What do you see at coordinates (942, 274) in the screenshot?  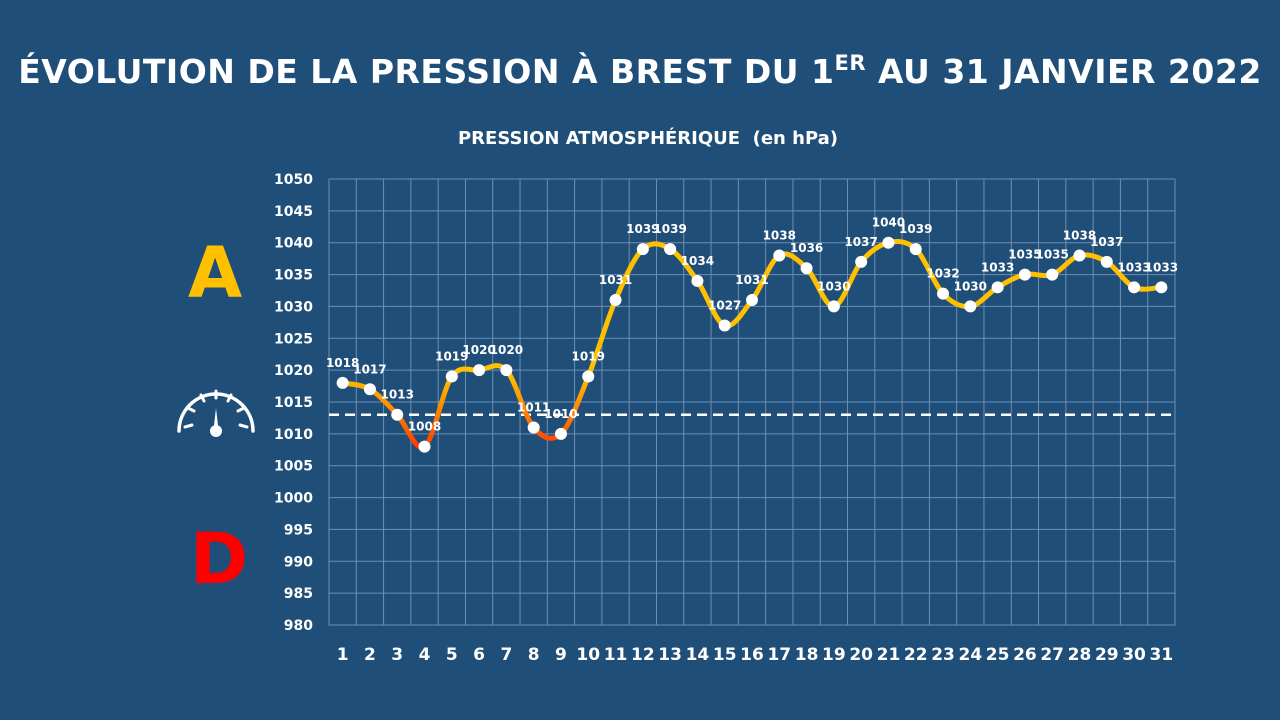 I see `data-label: 1032` at bounding box center [942, 274].